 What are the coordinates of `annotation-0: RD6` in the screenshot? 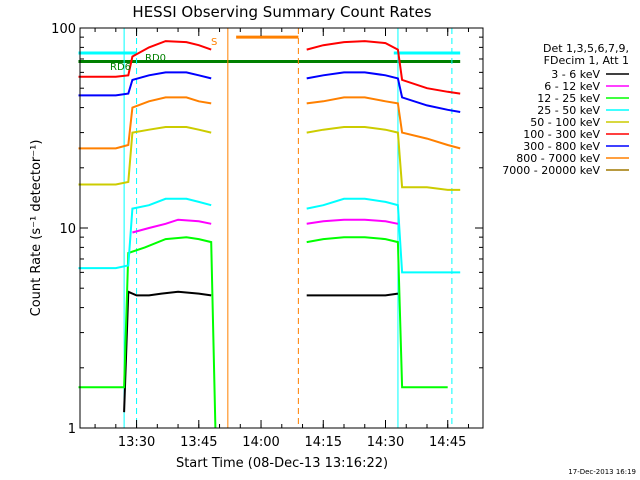 It's located at (120, 67).